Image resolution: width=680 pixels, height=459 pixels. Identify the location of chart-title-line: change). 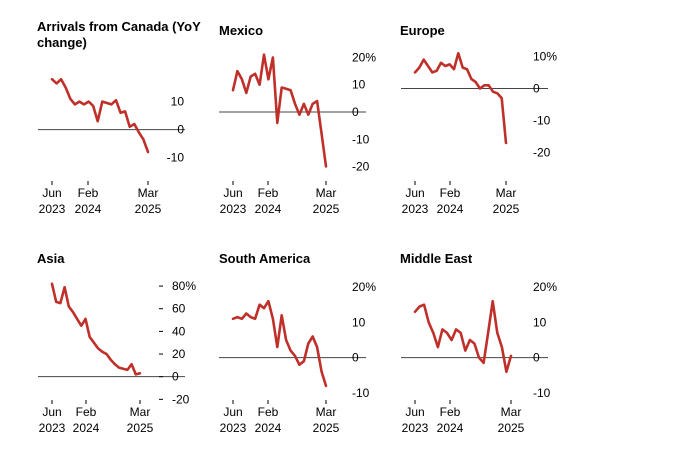
(62, 42).